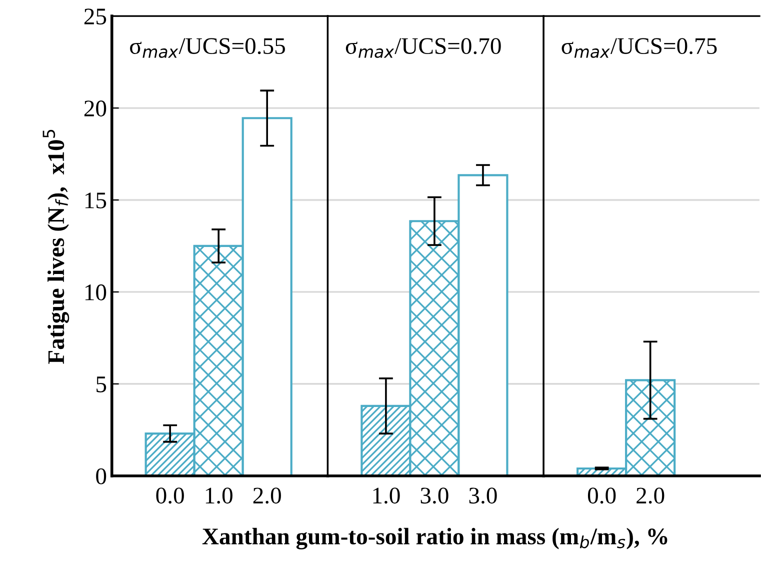 This screenshot has height=574, width=761. I want to click on annotation: σ$_{max}$/UCS=0.55, so click(207, 48).